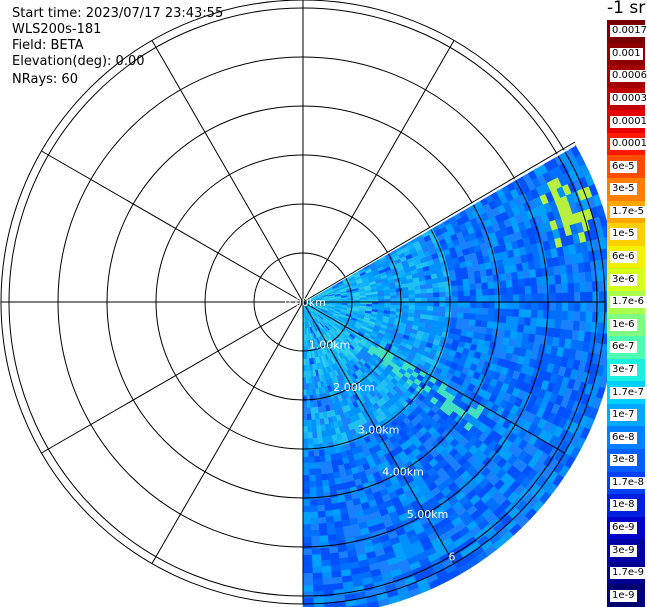 This screenshot has width=647, height=607. I want to click on instrument-name: WLS200s-181, so click(57, 29).